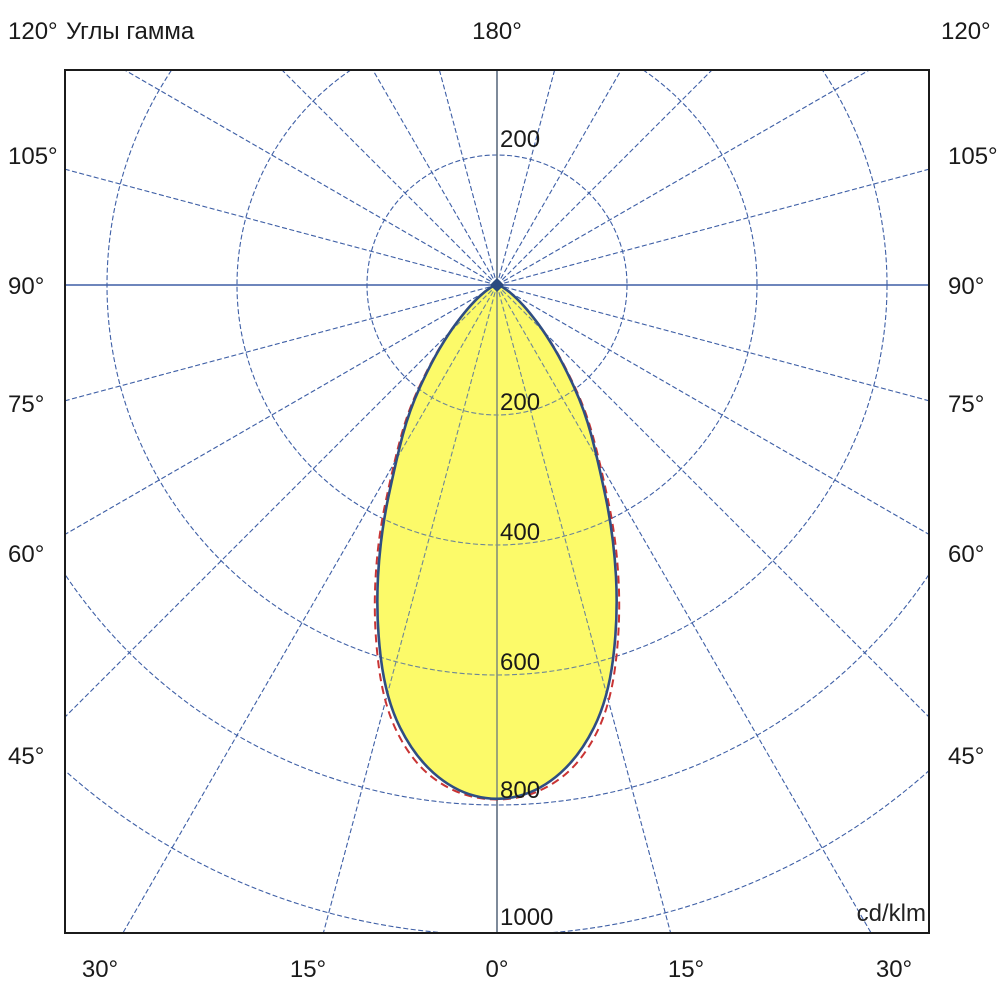  What do you see at coordinates (891, 913) in the screenshot?
I see `unit-label: cd/klm` at bounding box center [891, 913].